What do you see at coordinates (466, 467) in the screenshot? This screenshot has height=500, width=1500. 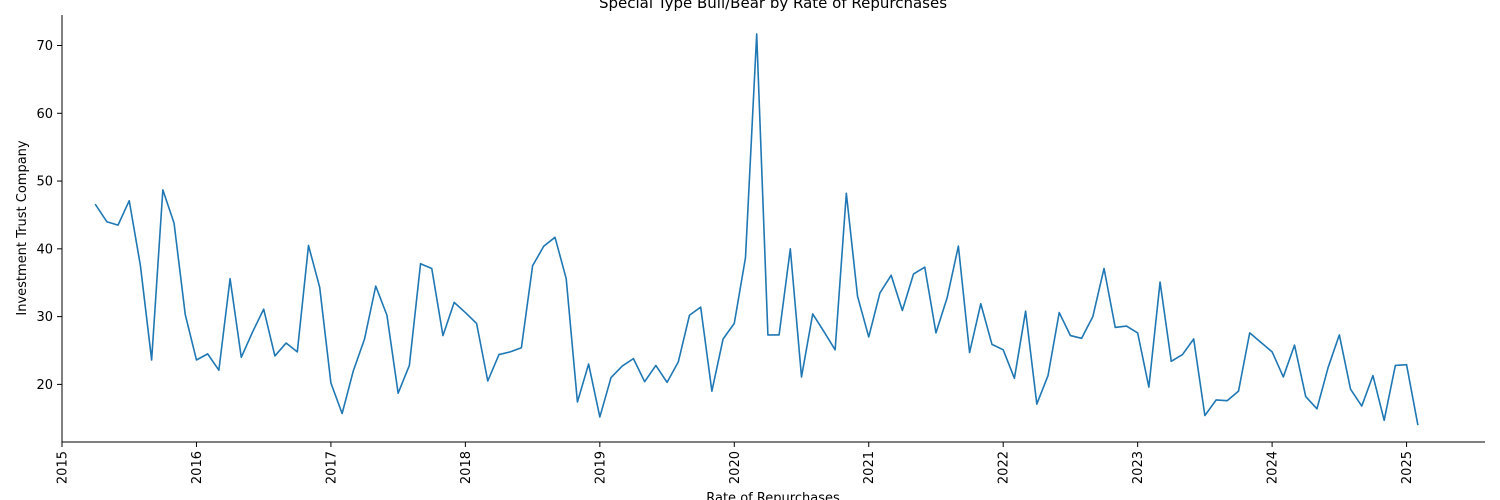 I see `x-tick-label: 2018` at bounding box center [466, 467].